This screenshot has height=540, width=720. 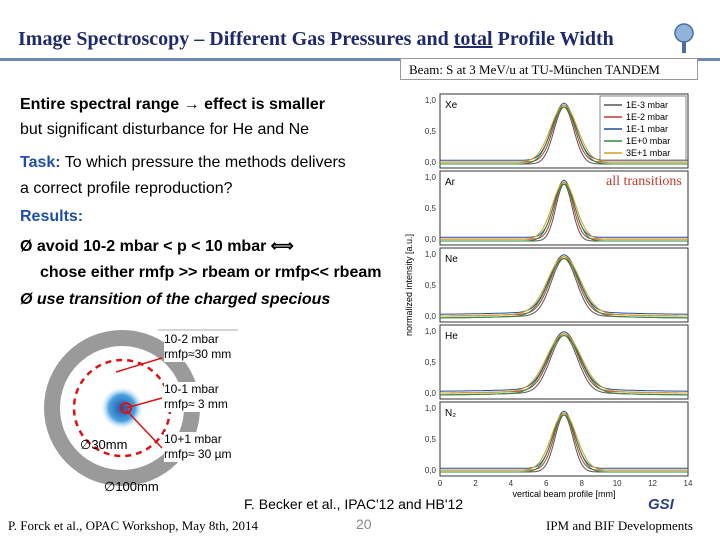 What do you see at coordinates (360, 59) in the screenshot?
I see `title-rule` at bounding box center [360, 59].